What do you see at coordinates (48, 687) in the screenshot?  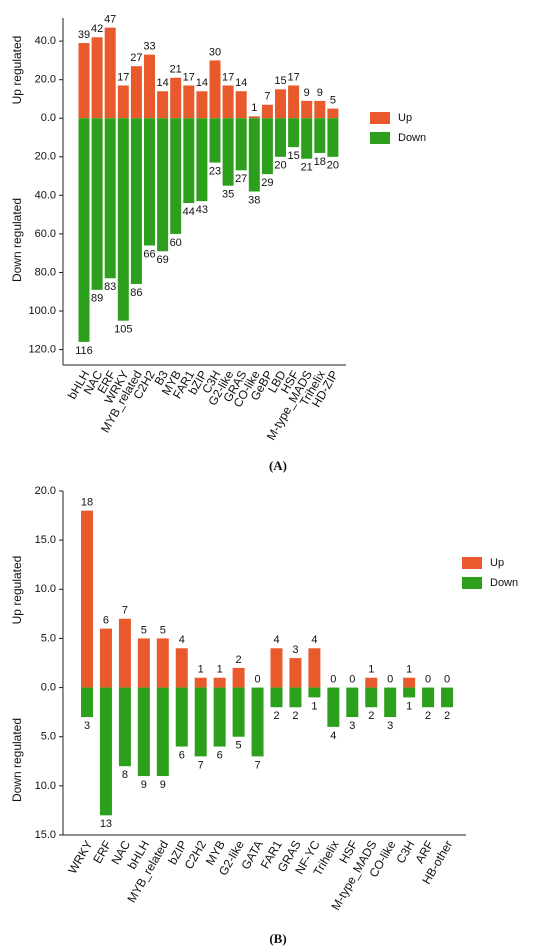 I see `y-tick-label: 0.0` at bounding box center [48, 687].